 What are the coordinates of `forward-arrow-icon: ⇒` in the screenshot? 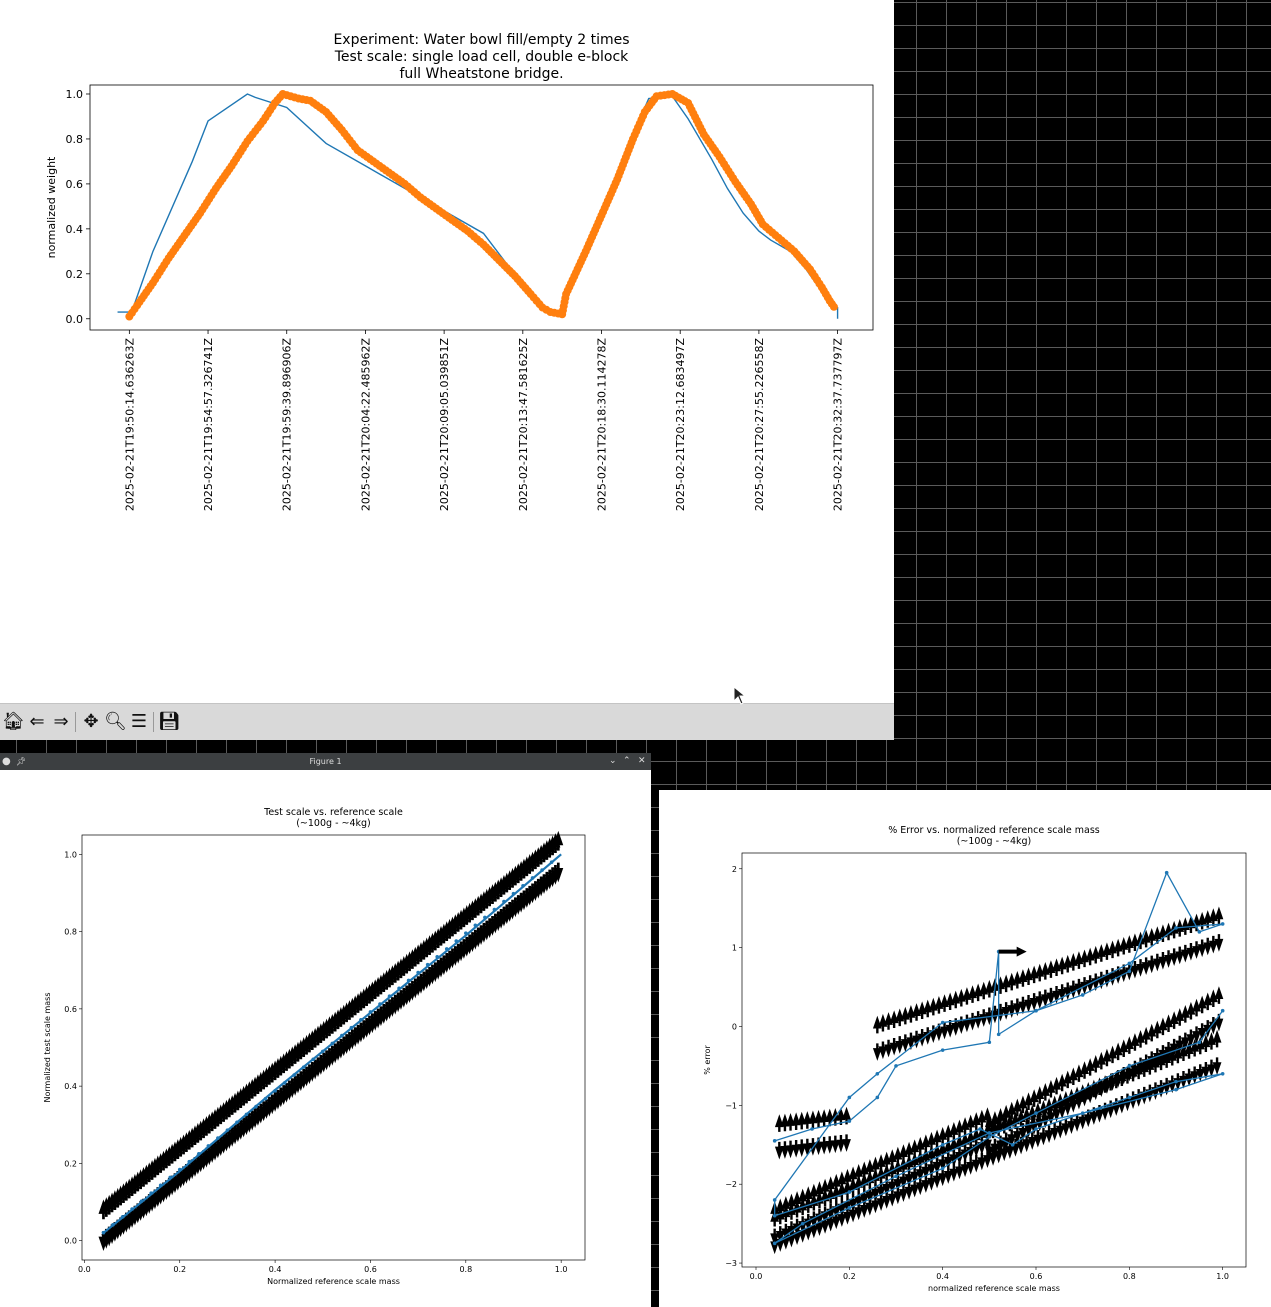 It's located at (61, 721).